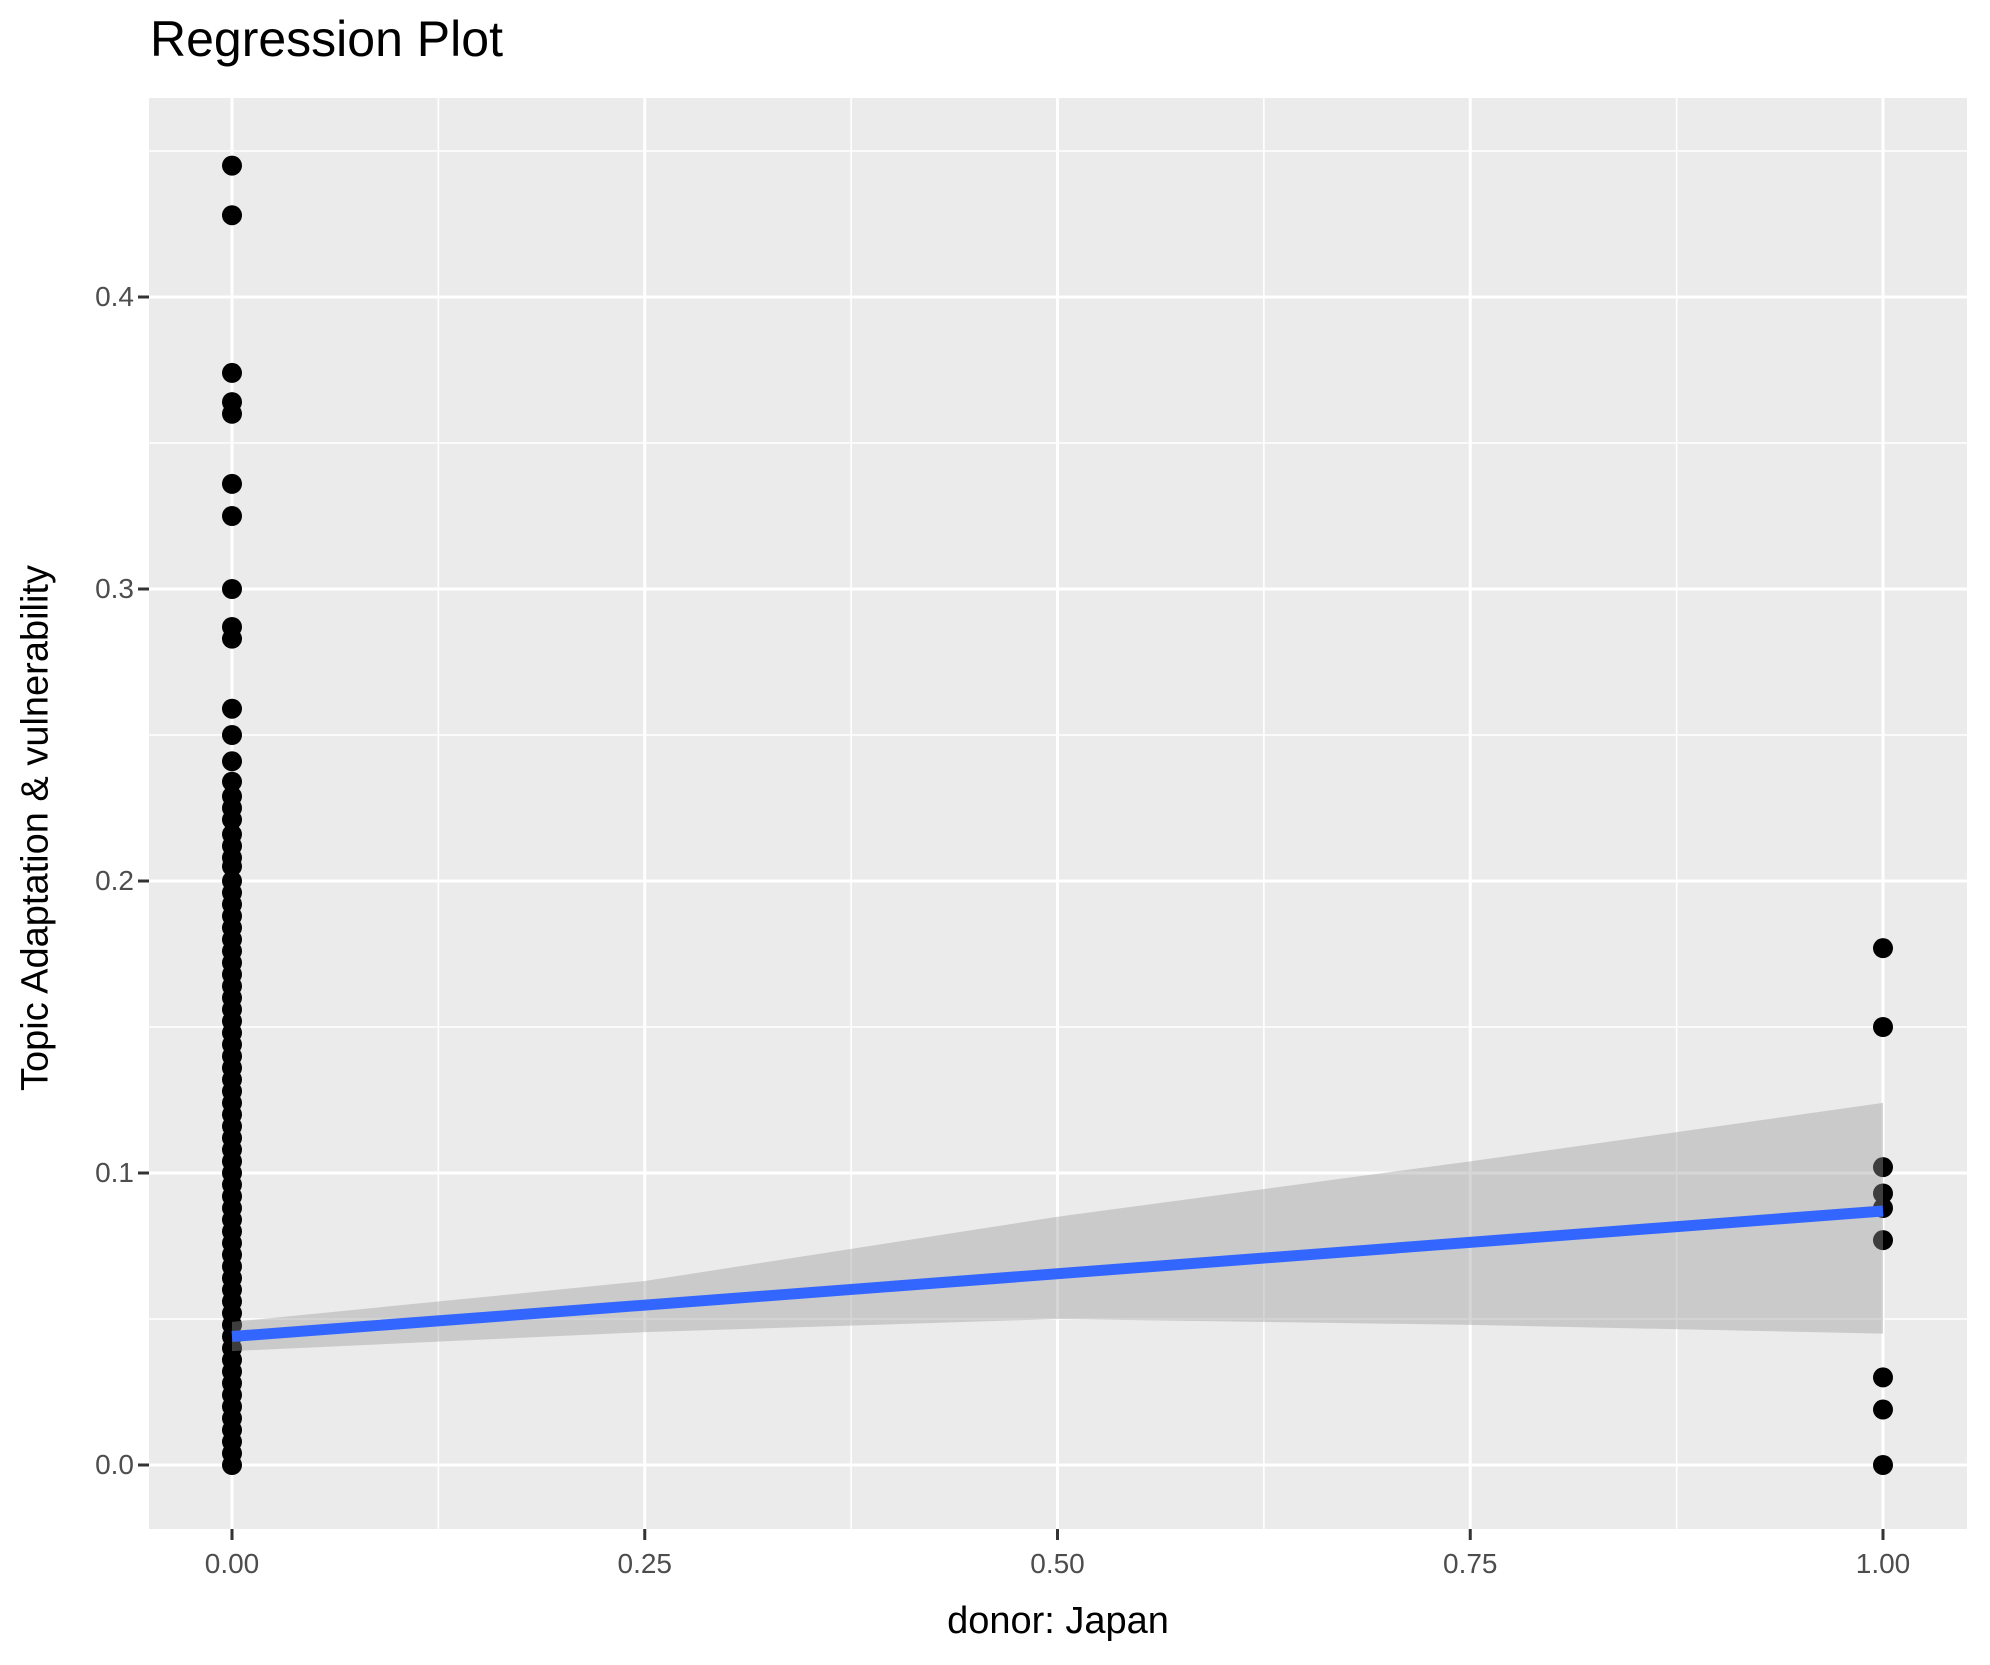  I want to click on y-tick-label: 0.1, so click(114, 1172).